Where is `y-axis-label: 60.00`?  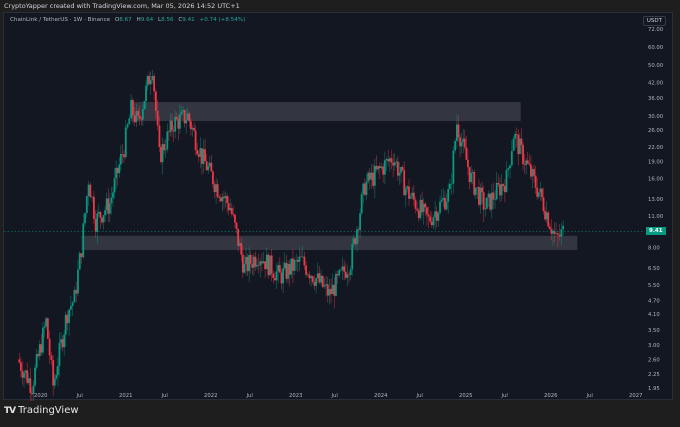 y-axis-label: 60.00 is located at coordinates (656, 48).